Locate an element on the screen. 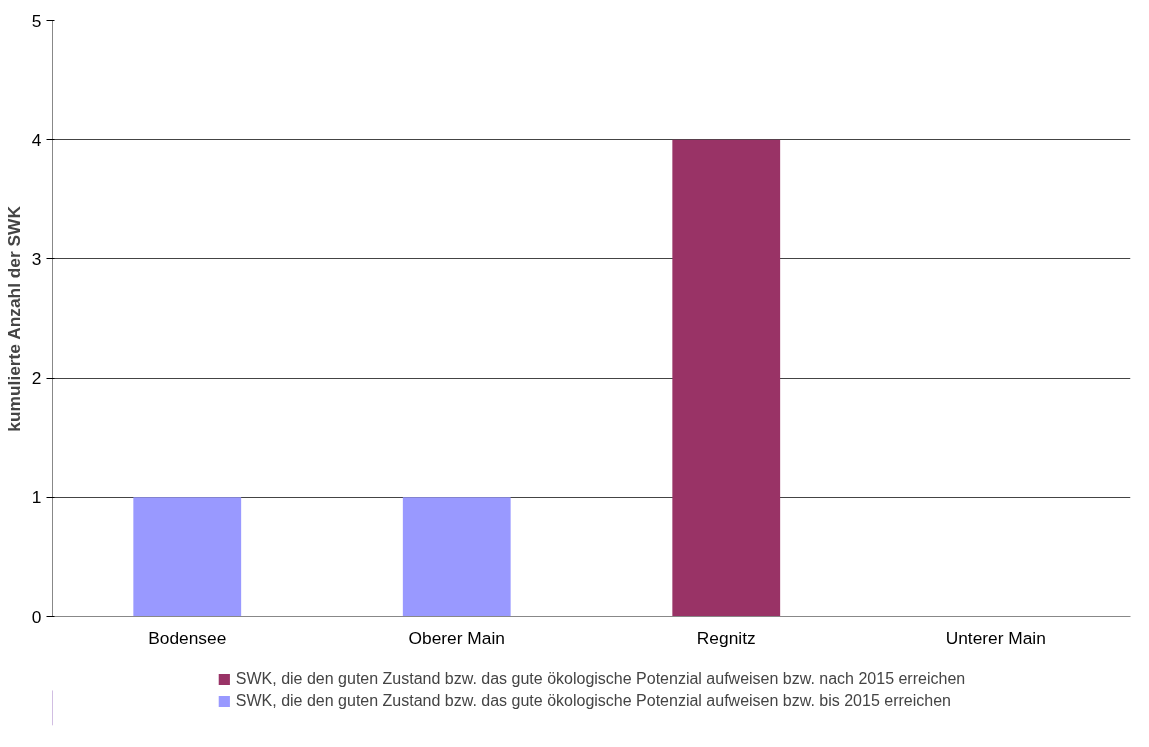  y-tick-label: 0 is located at coordinates (36, 616).